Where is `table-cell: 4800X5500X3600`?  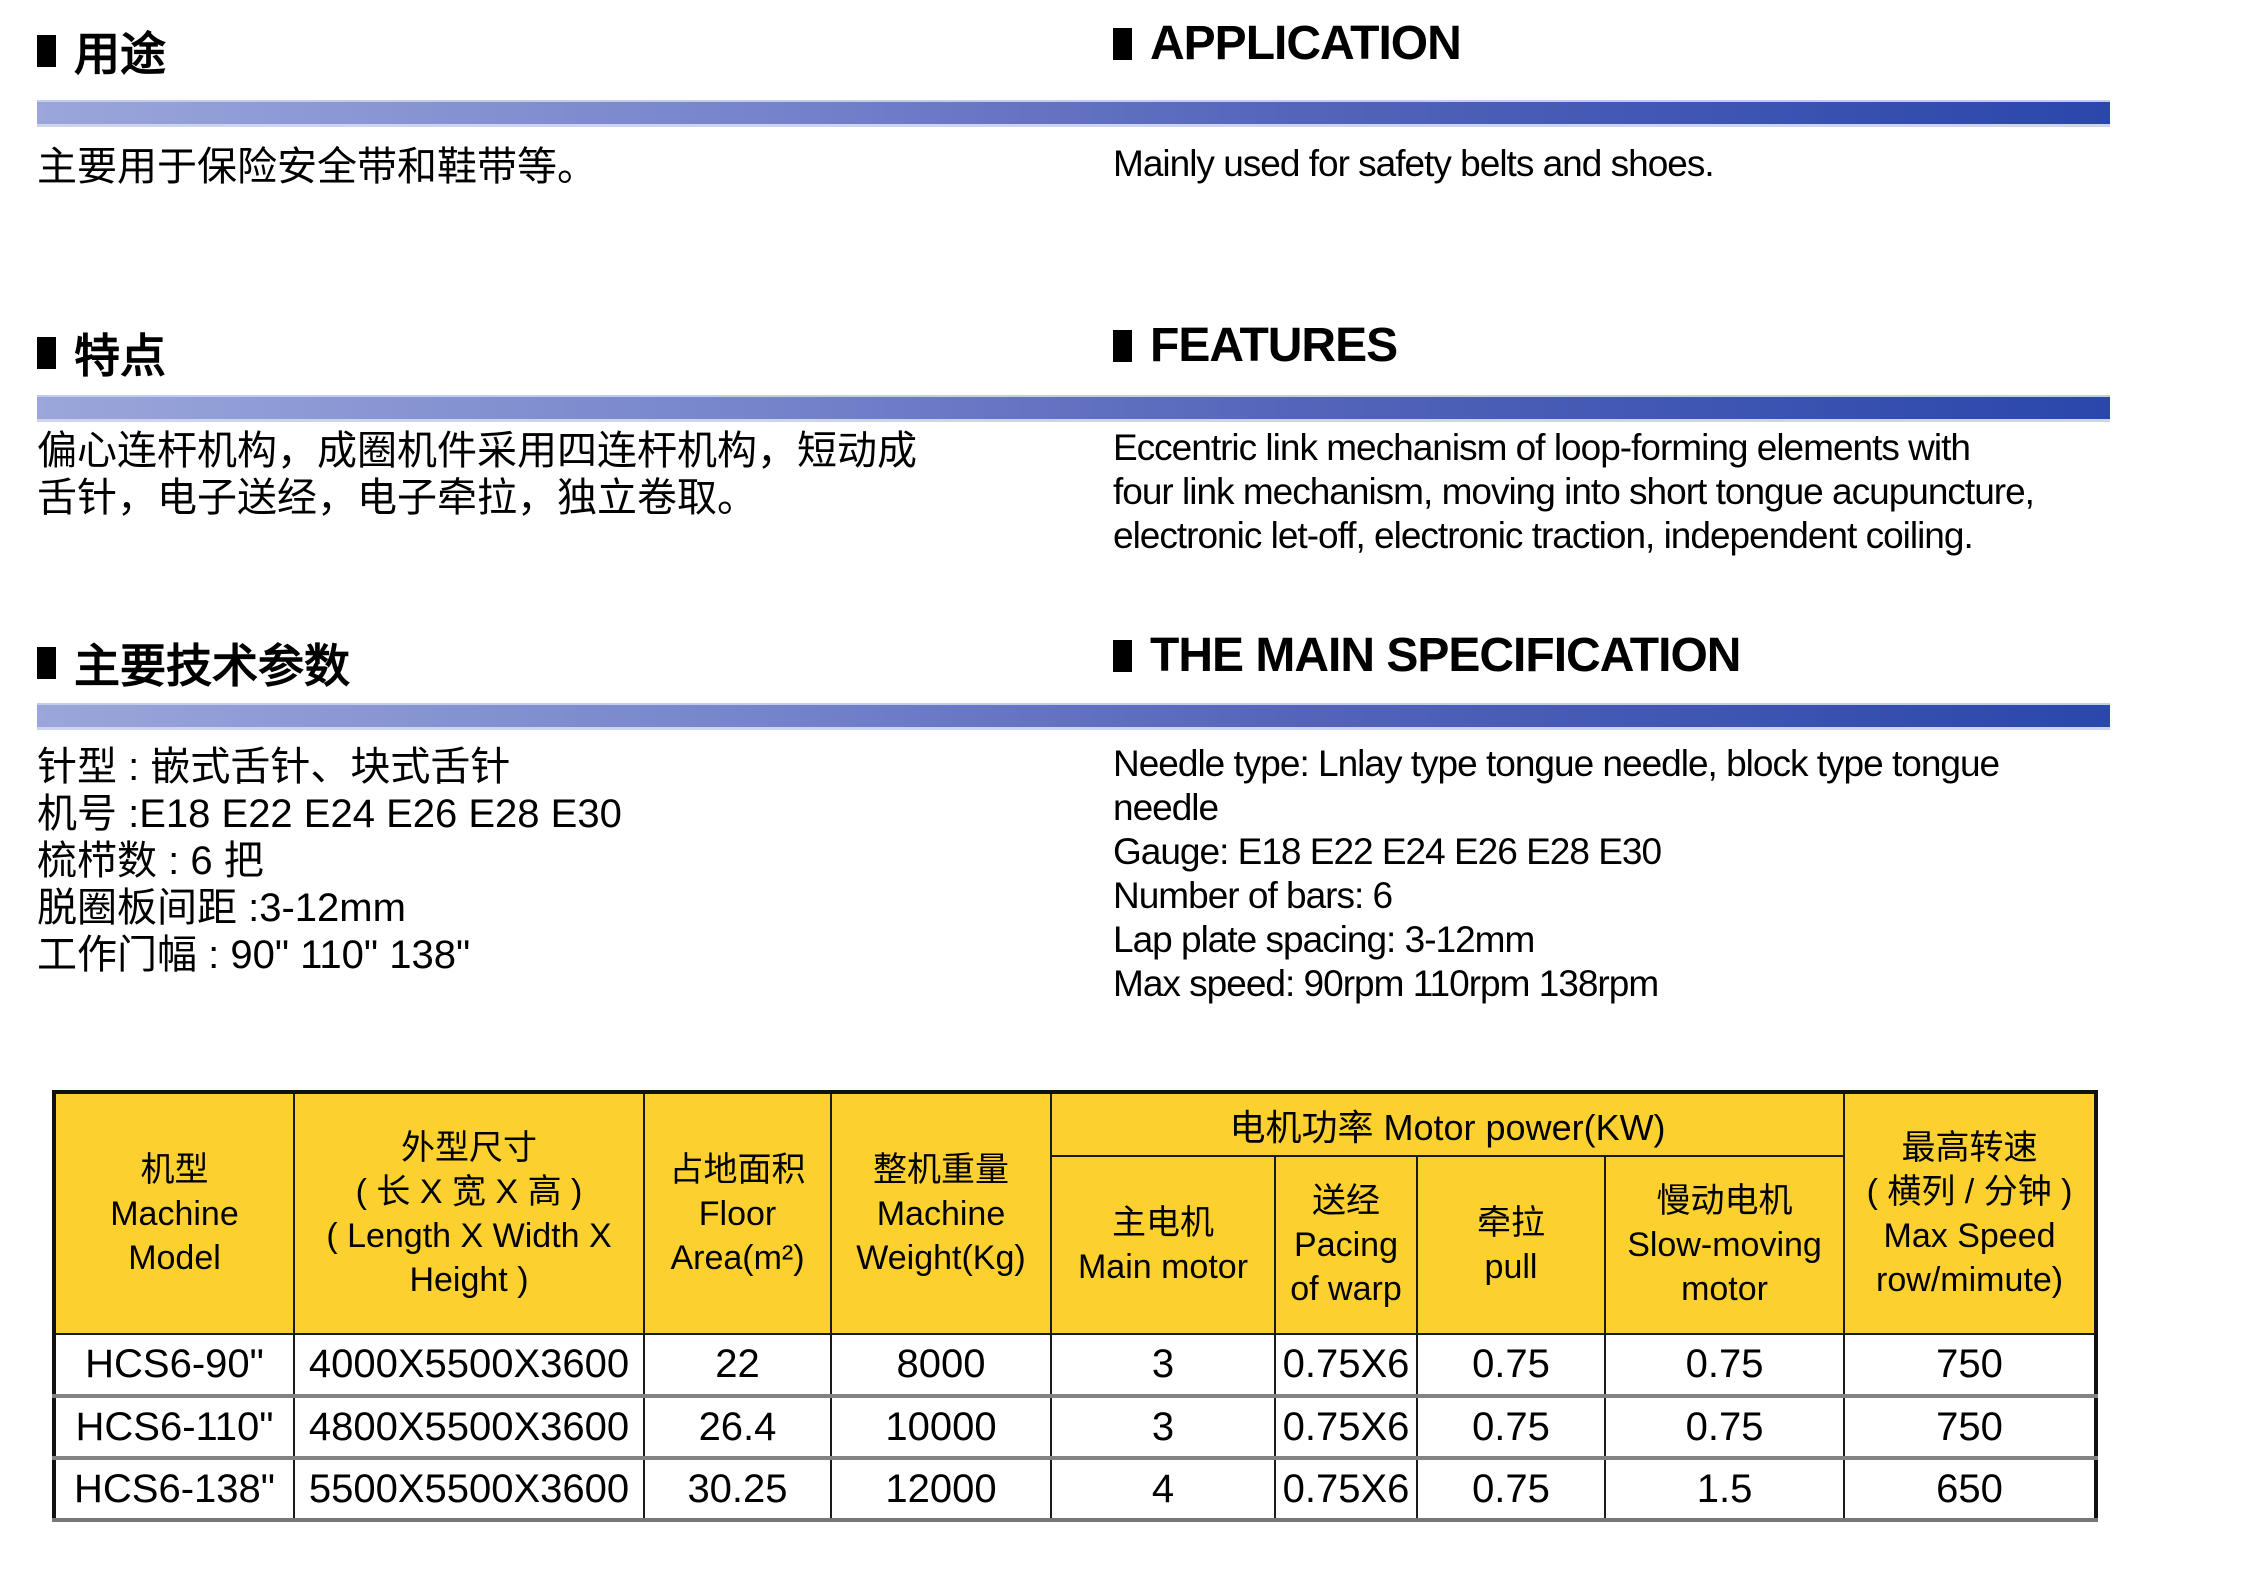
table-cell: 4800X5500X3600 is located at coordinates (469, 1426).